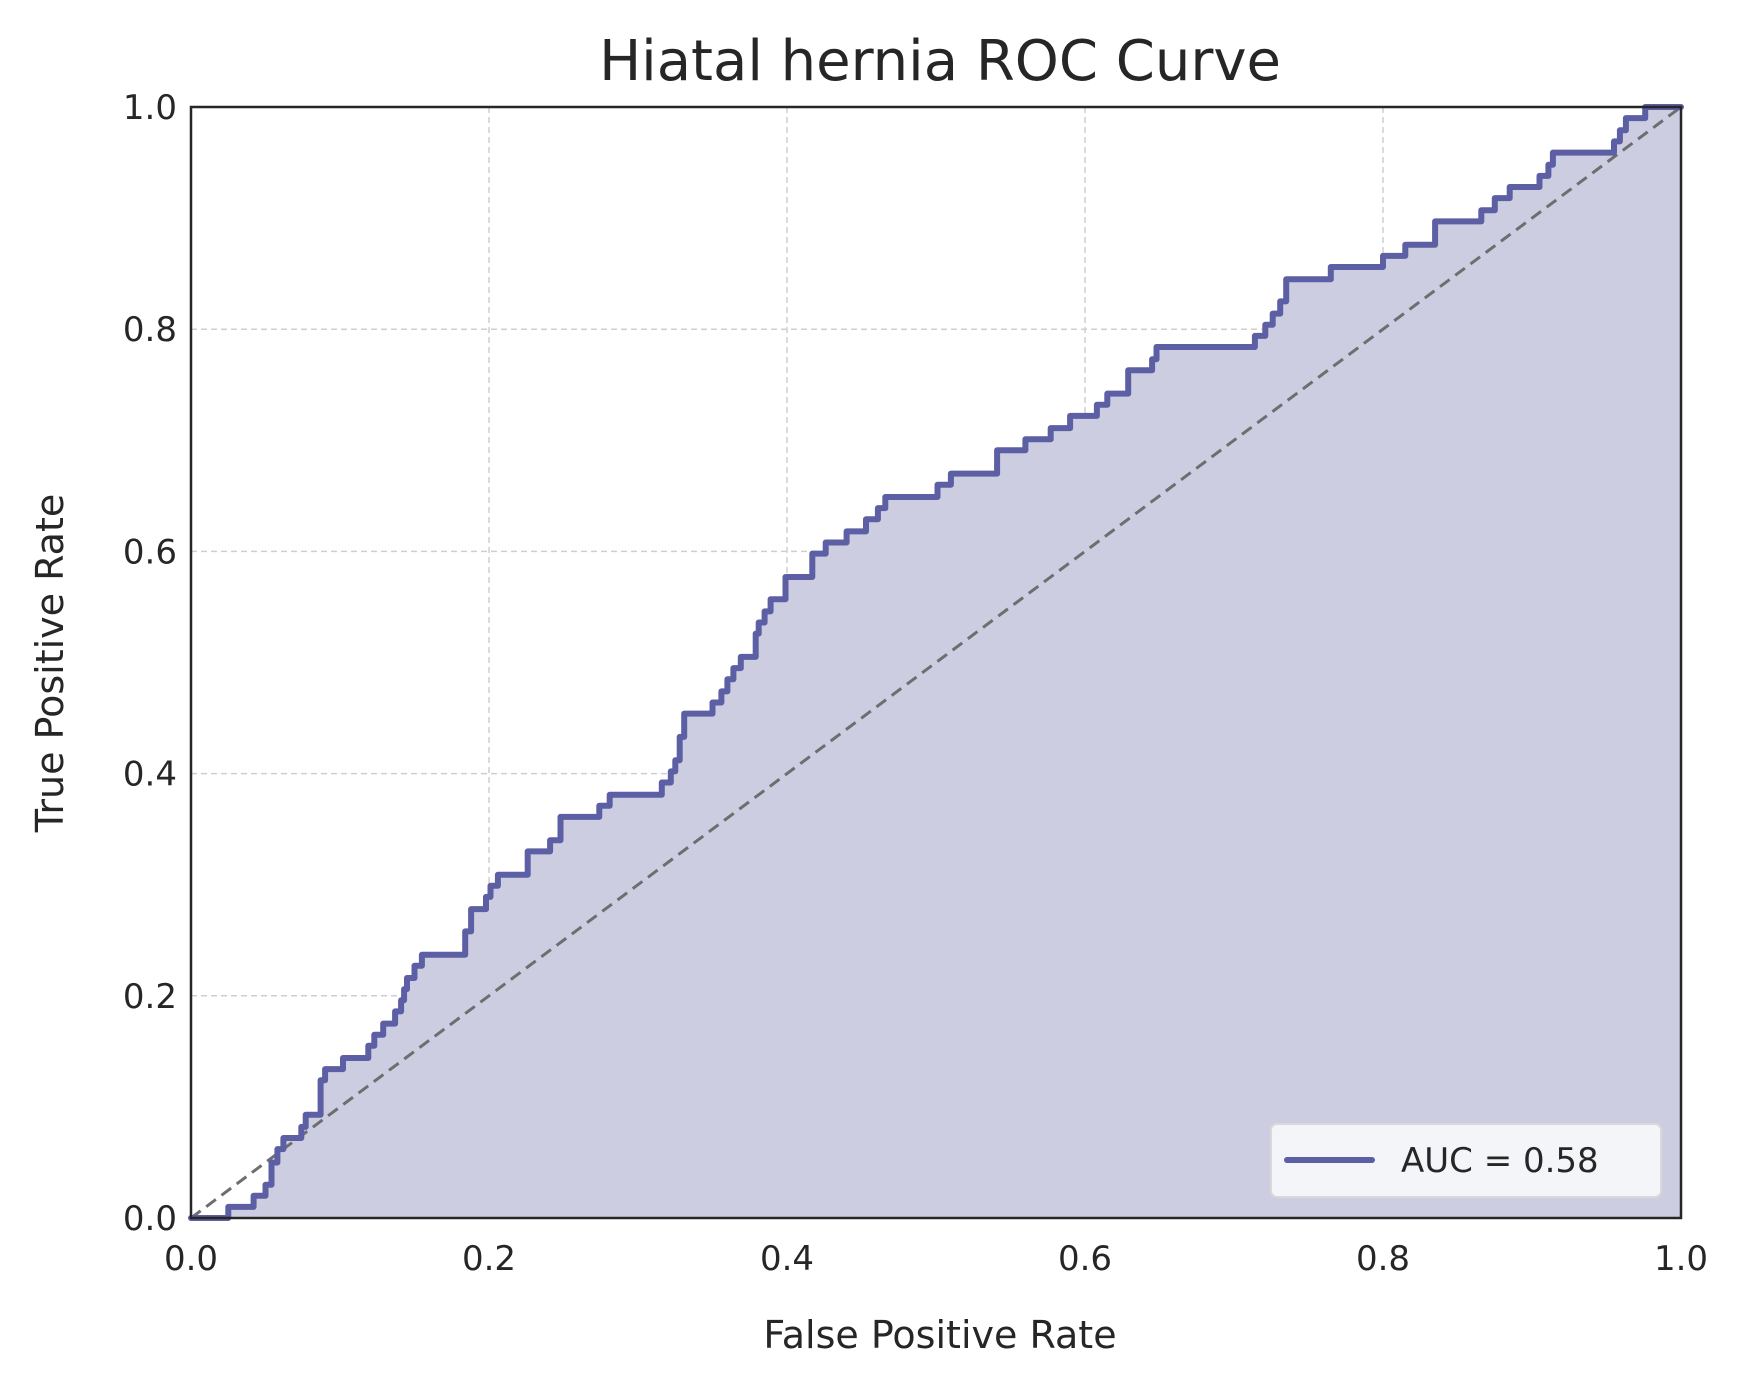 Image resolution: width=1741 pixels, height=1385 pixels. What do you see at coordinates (150, 330) in the screenshot?
I see `y-tick-label: 0.8` at bounding box center [150, 330].